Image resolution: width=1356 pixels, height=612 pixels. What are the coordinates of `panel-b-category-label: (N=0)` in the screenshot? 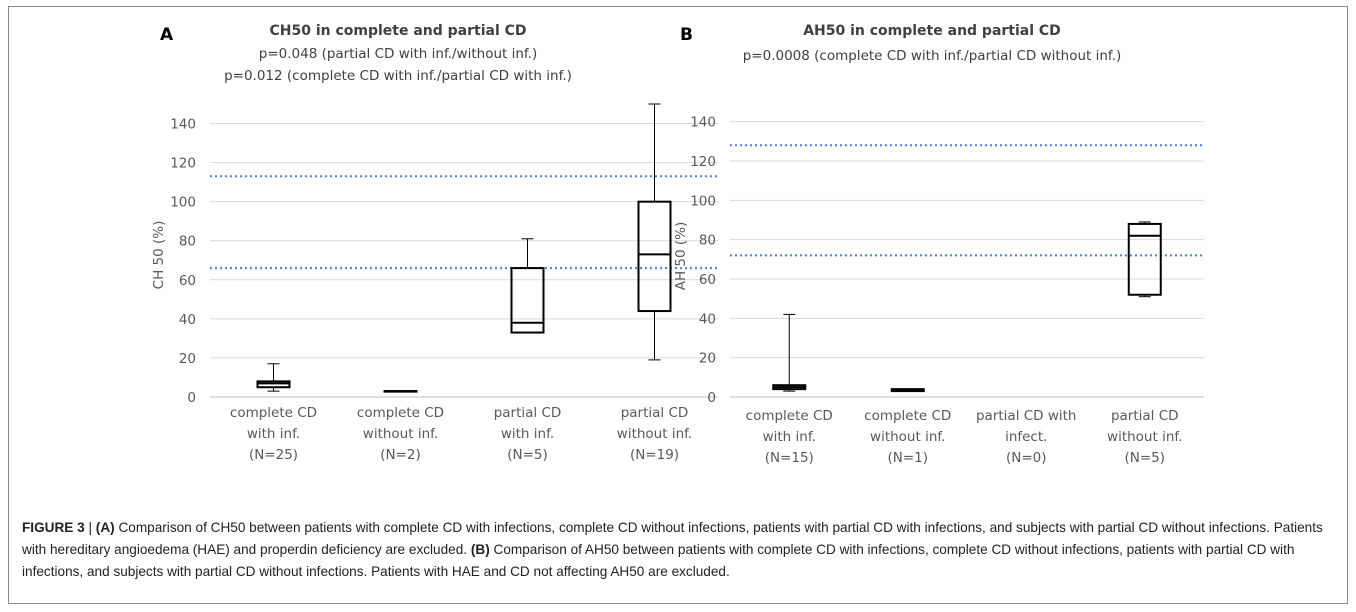 It's located at (1026, 458).